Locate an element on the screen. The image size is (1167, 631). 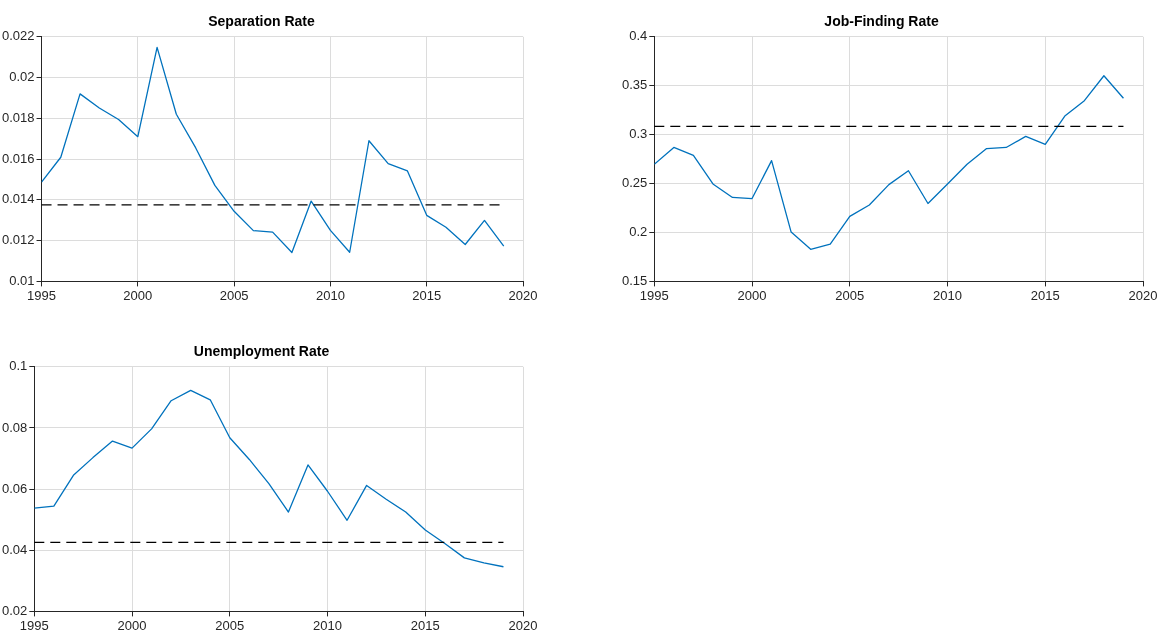
chart-title: Separation Rate is located at coordinates (261, 21).